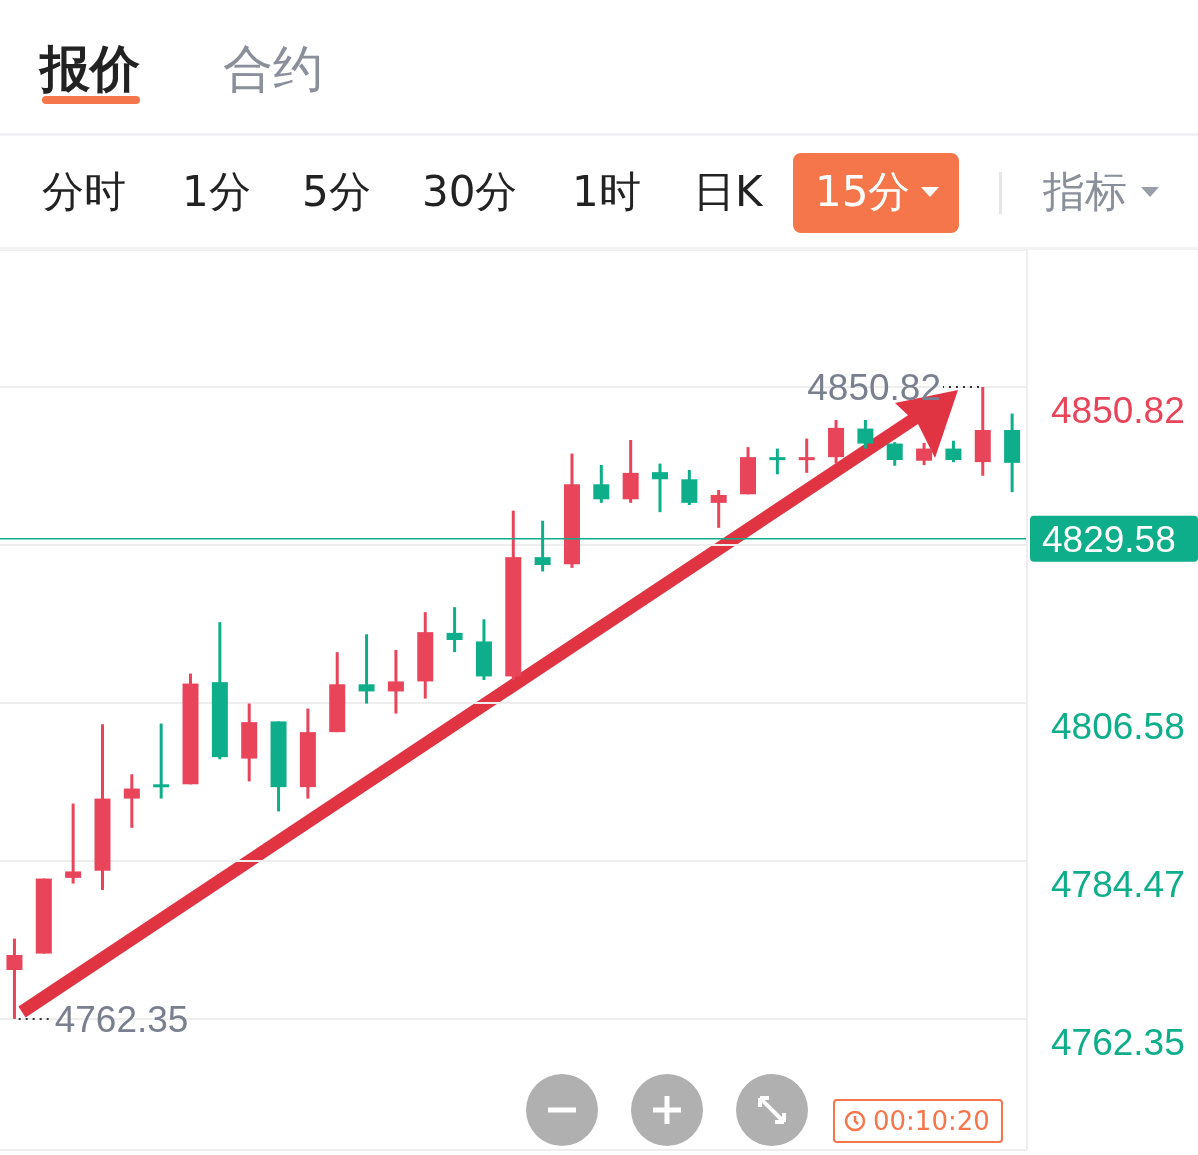  I want to click on annotation: 4850.82, so click(874, 387).